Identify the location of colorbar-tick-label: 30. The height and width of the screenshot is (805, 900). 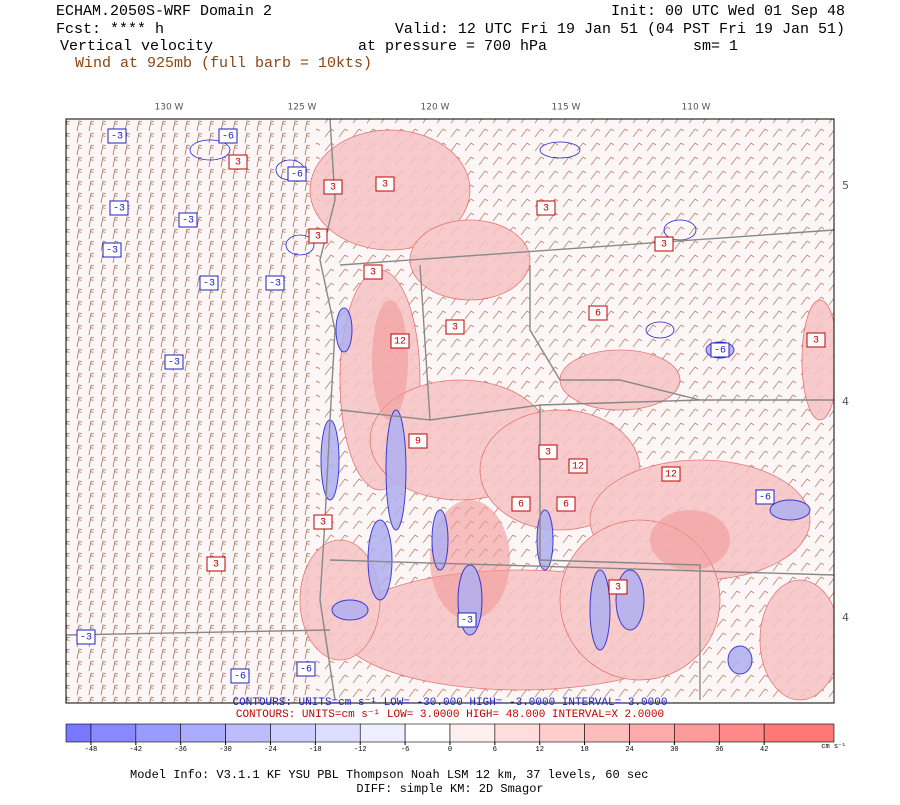
(674, 750).